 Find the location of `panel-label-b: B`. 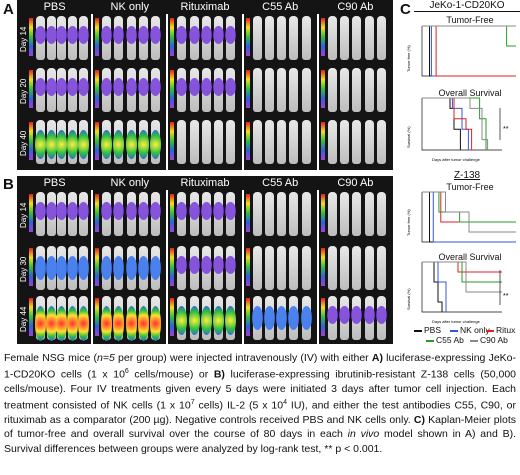

panel-label-b: B is located at coordinates (8, 184).